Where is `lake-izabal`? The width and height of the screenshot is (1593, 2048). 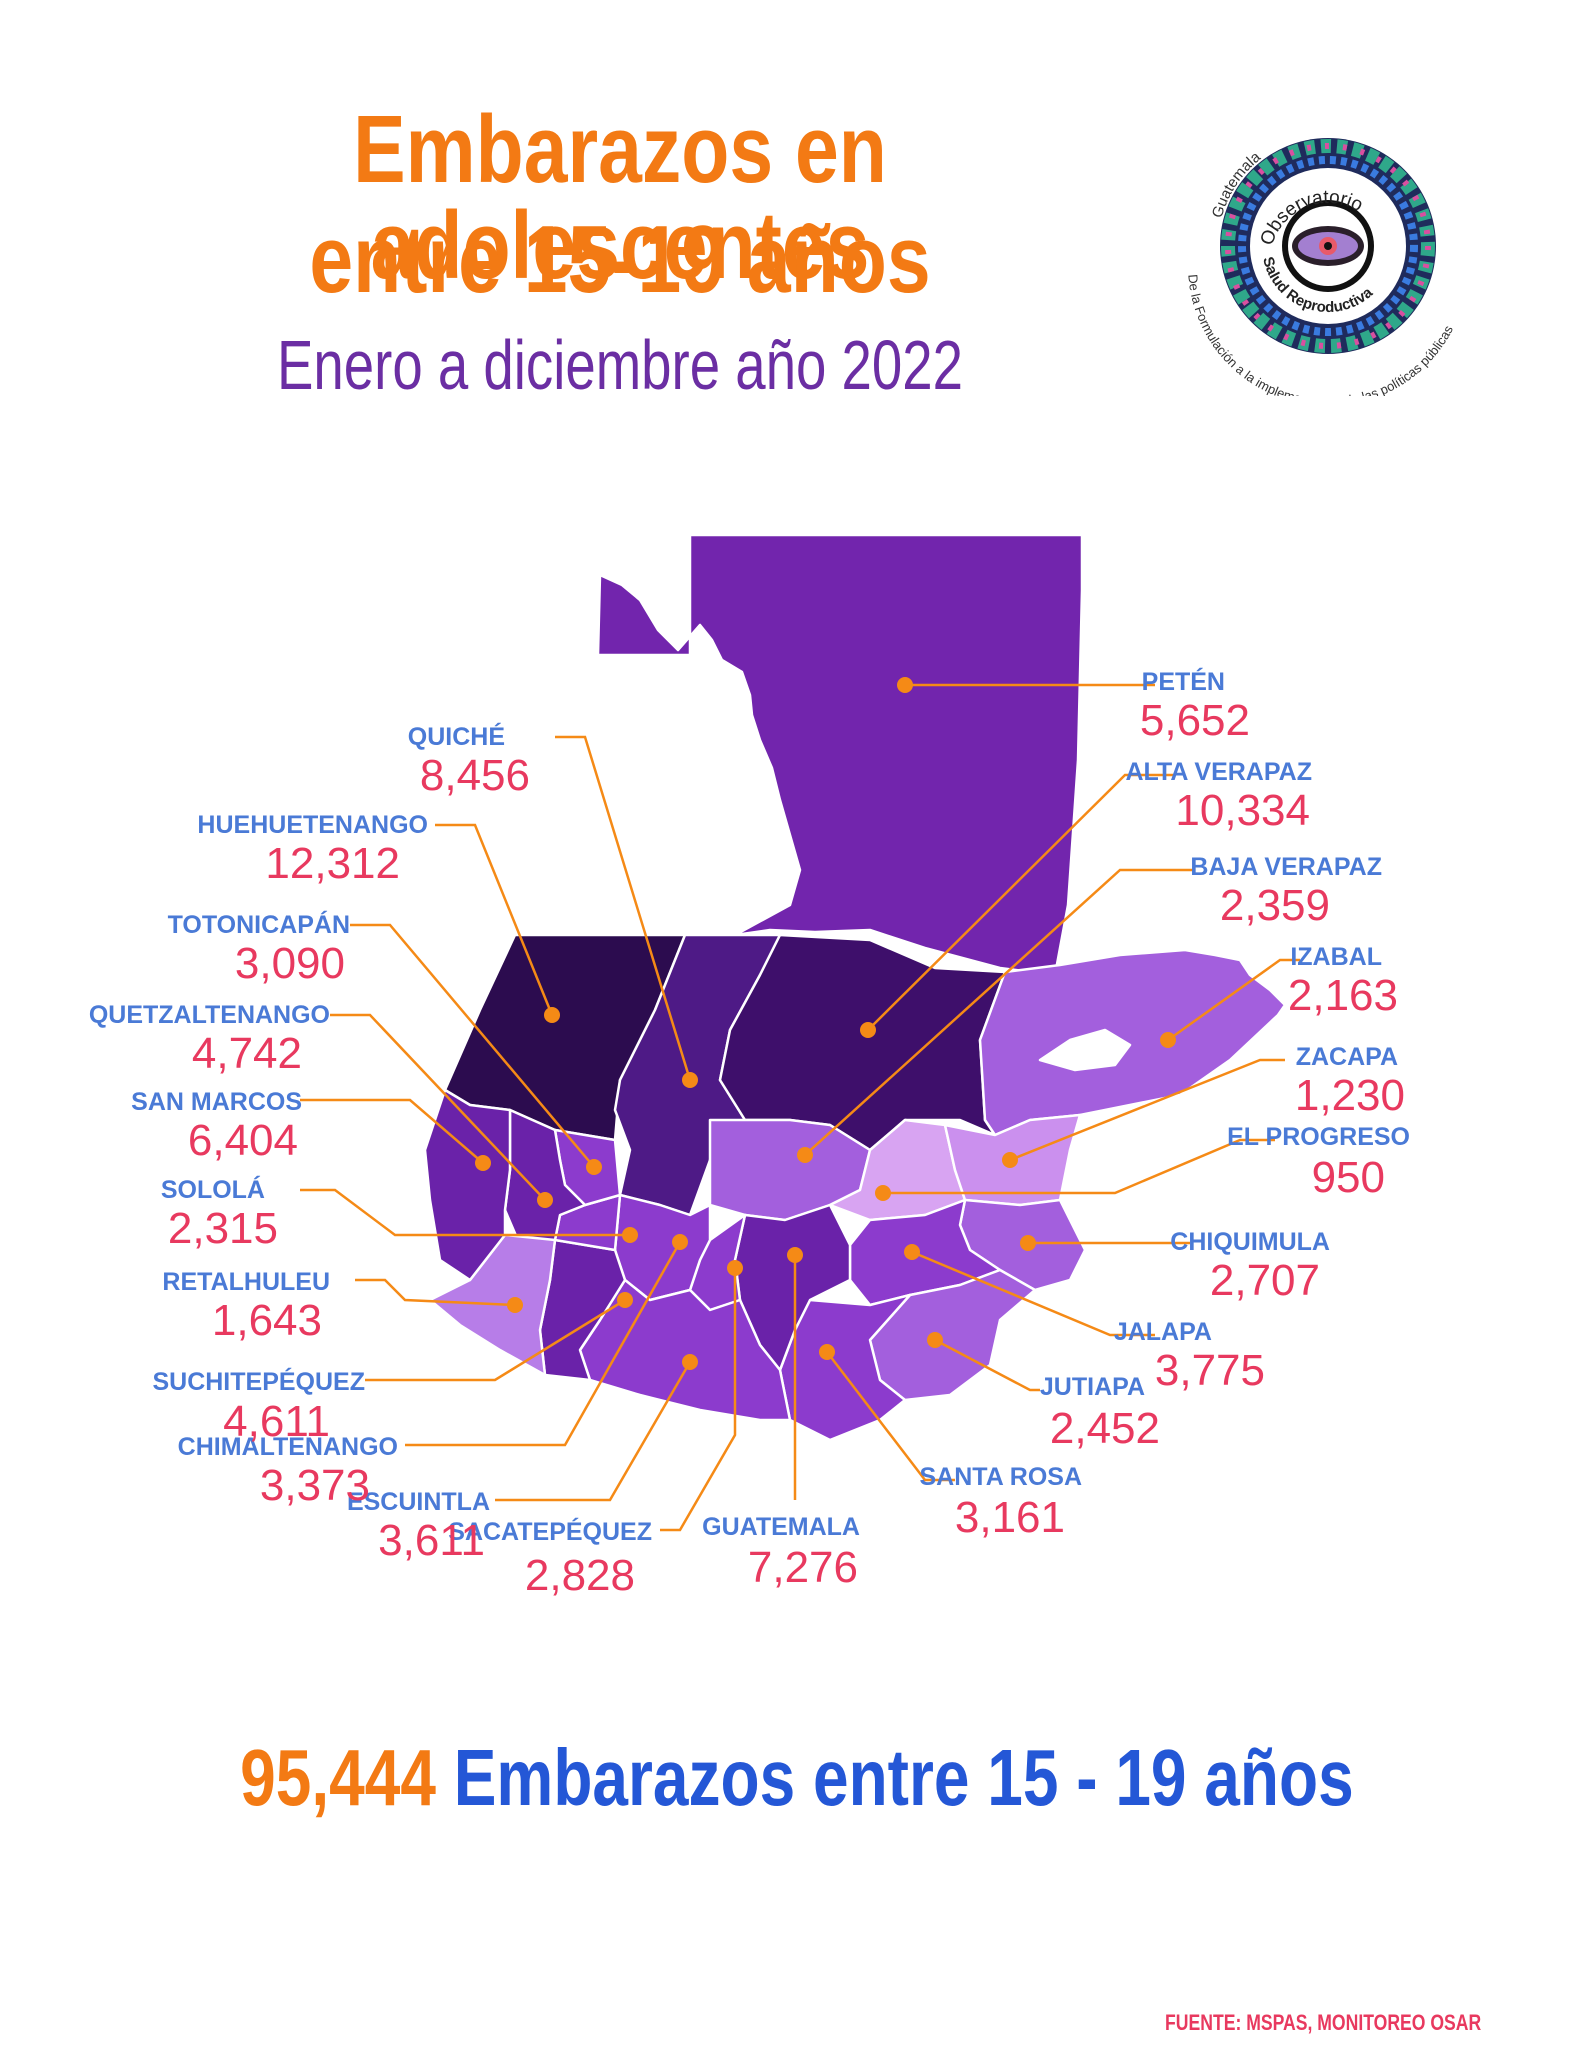 lake-izabal is located at coordinates (1085, 1050).